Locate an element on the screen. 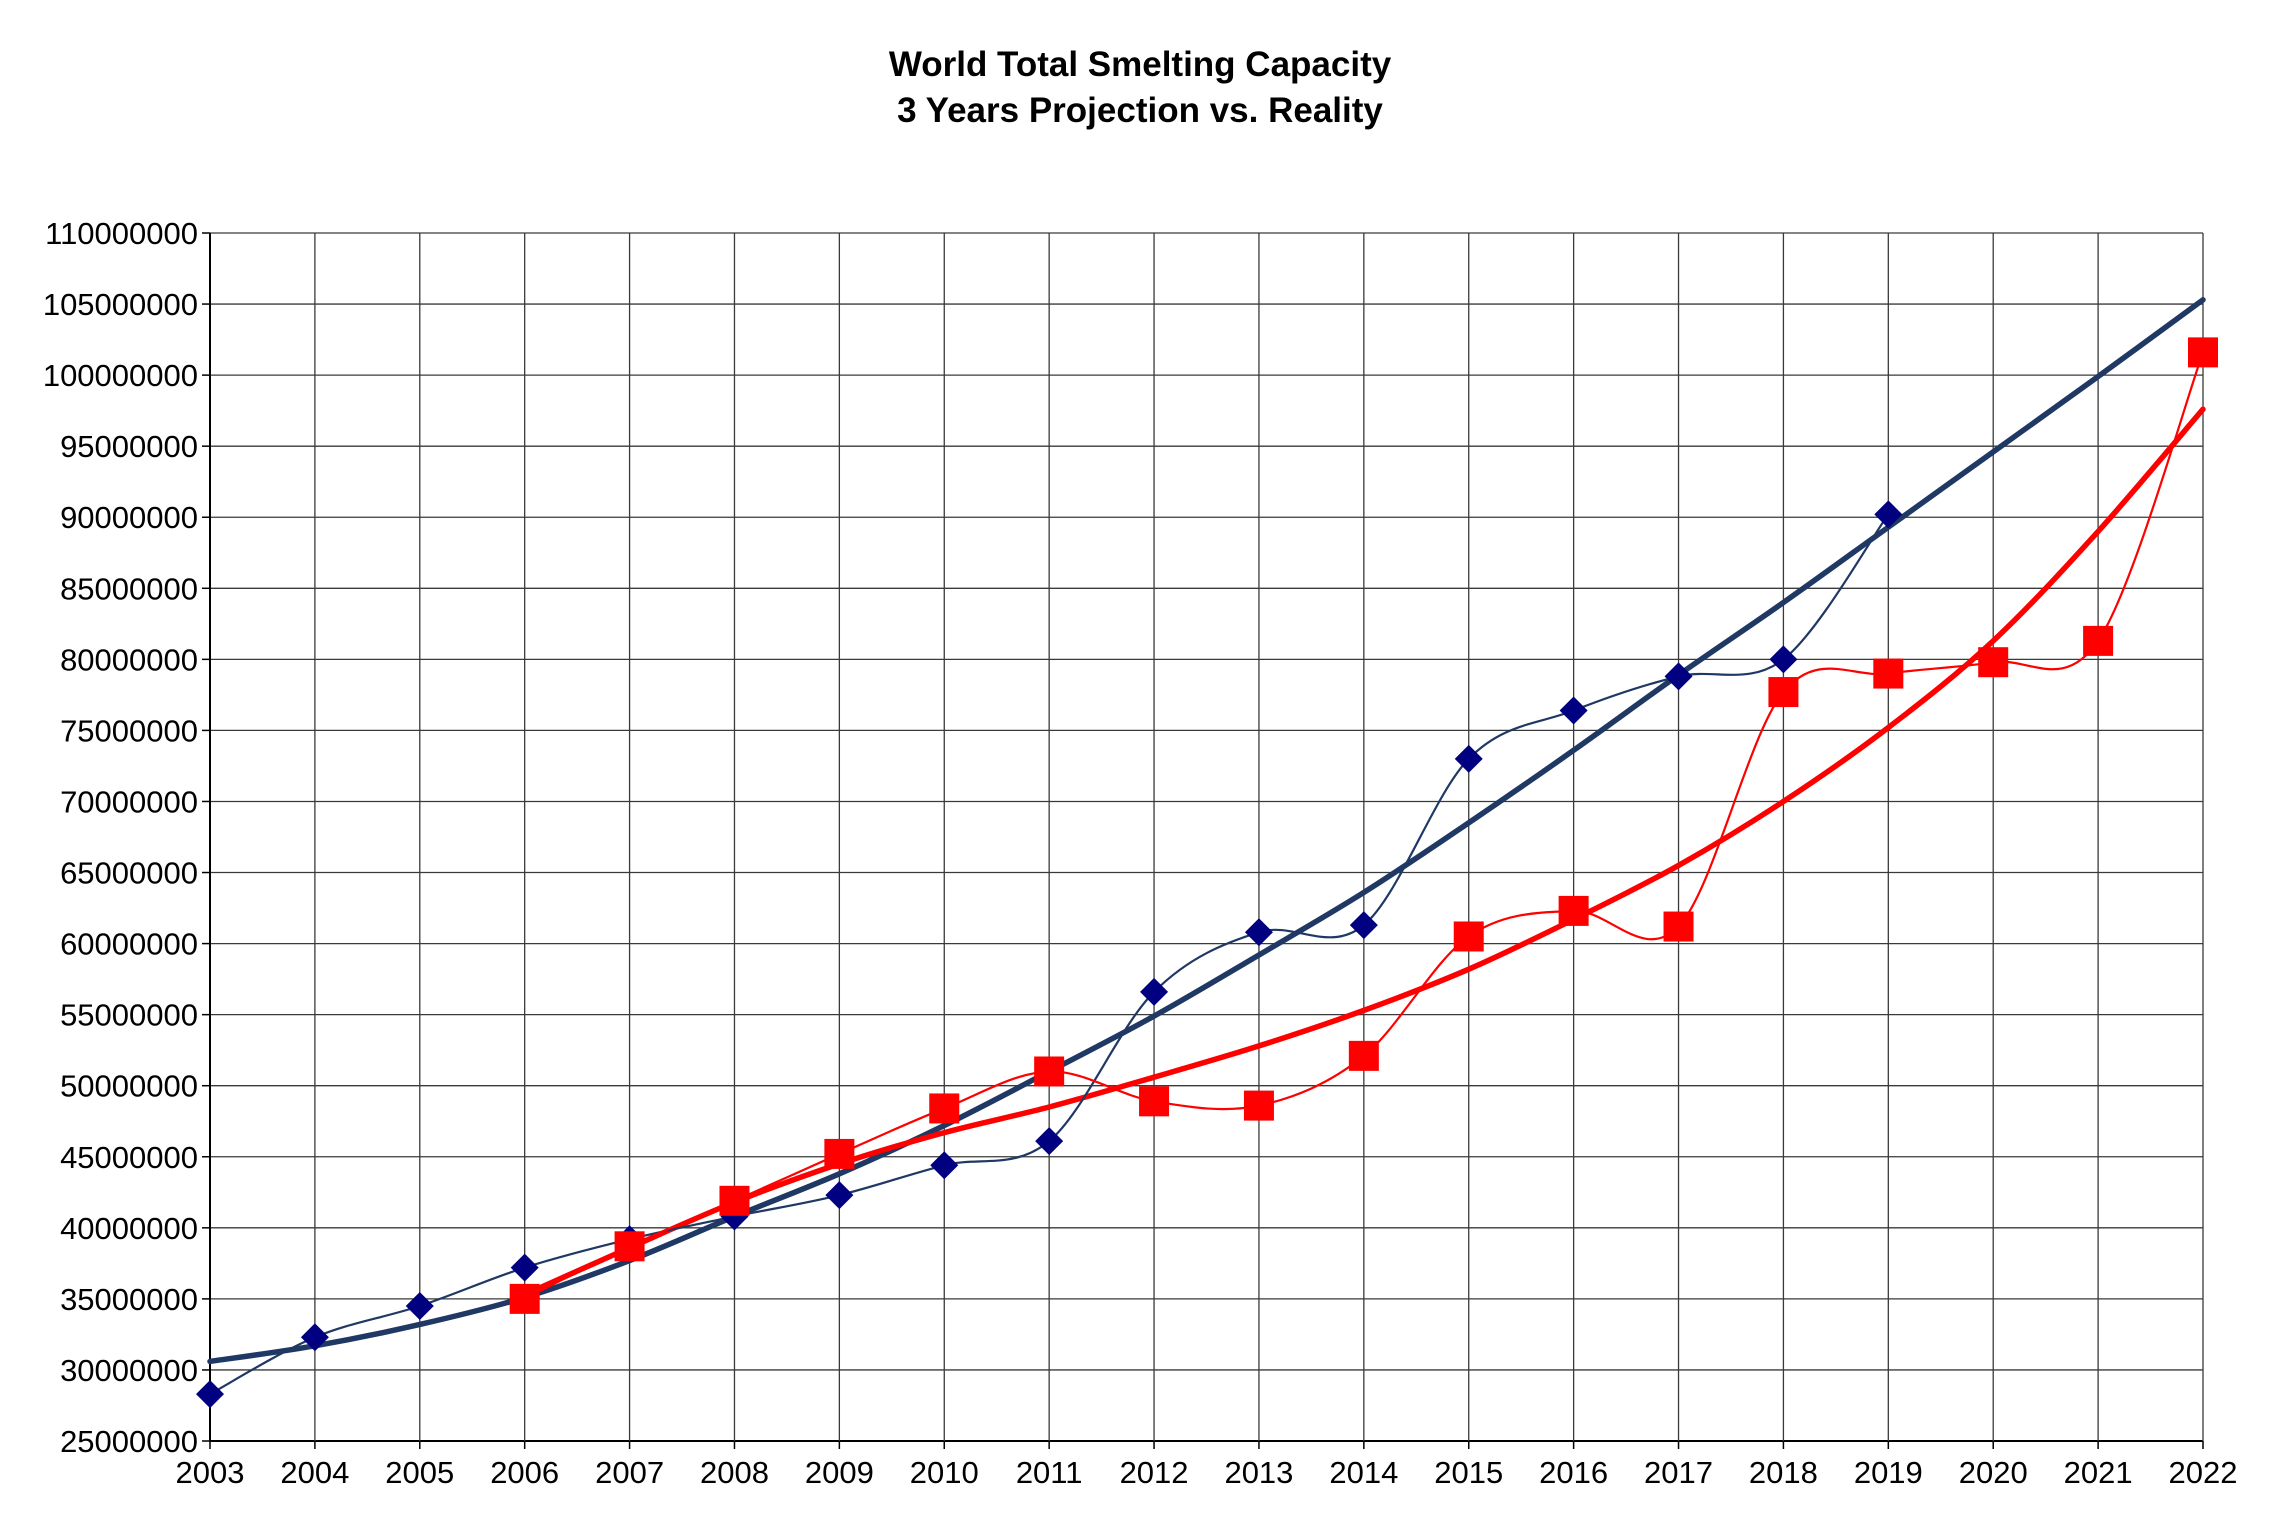  x-tick-label: 2018 is located at coordinates (1783, 1472).